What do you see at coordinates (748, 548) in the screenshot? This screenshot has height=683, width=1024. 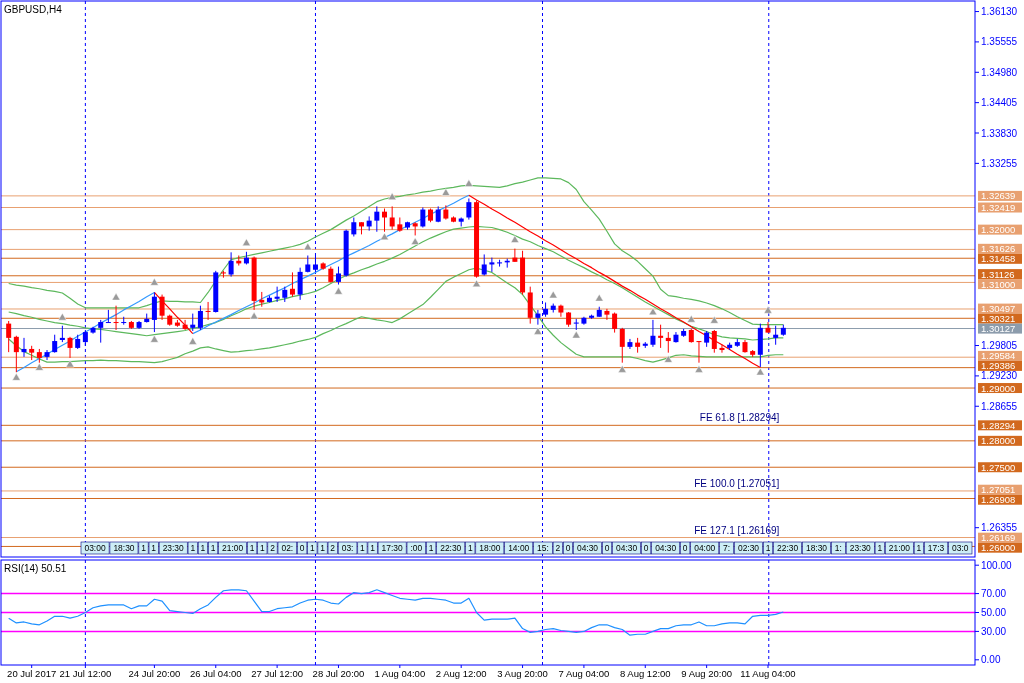 I see `annotation: 02:30` at bounding box center [748, 548].